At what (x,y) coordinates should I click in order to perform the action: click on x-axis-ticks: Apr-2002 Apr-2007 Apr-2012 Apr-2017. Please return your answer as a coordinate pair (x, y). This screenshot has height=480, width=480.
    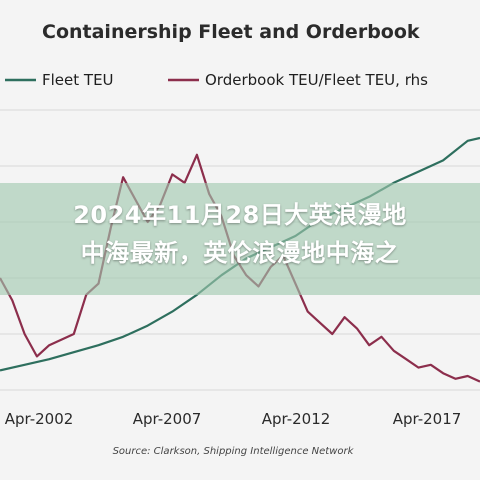
    Looking at the image, I should click on (233, 419).